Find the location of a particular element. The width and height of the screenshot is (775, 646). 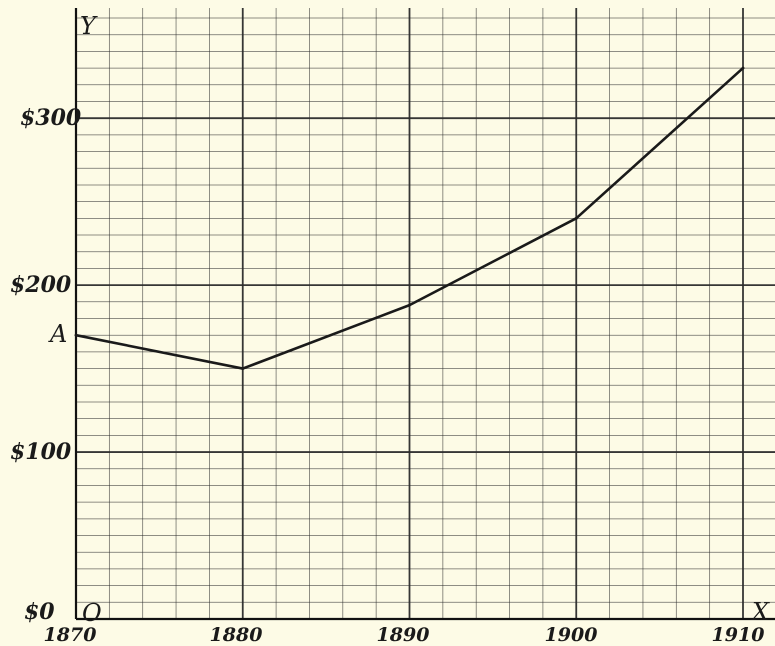

y-tick-label-300: $300 is located at coordinates (51, 118).